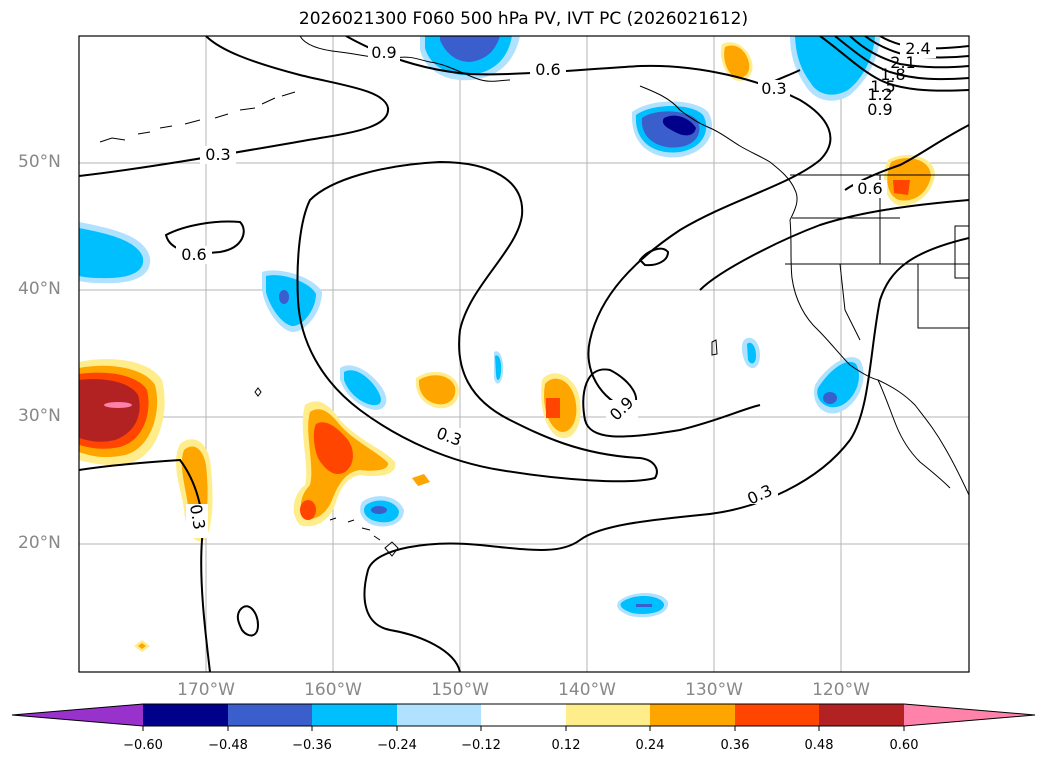 The height and width of the screenshot is (765, 1047). What do you see at coordinates (39, 416) in the screenshot?
I see `lat-label-30n: 30°N` at bounding box center [39, 416].